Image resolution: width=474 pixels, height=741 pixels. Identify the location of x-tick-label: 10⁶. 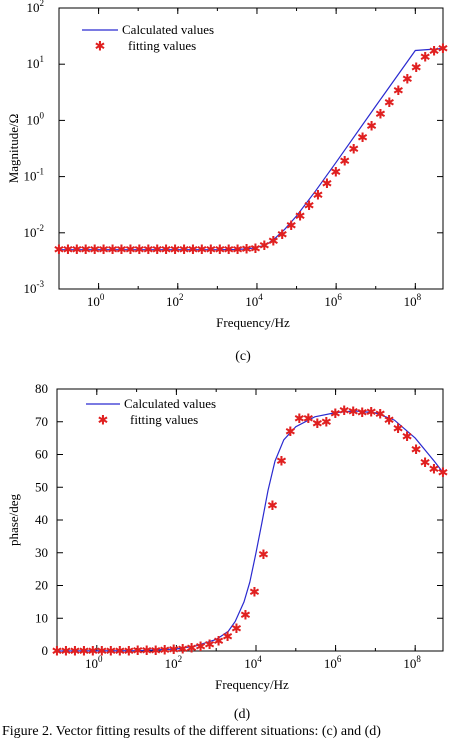
(333, 662).